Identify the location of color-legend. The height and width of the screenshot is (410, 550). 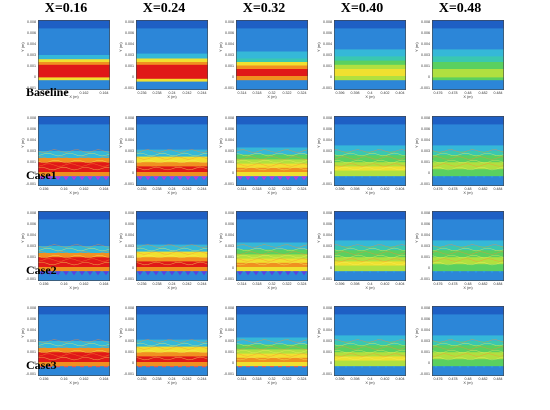
(278, 116).